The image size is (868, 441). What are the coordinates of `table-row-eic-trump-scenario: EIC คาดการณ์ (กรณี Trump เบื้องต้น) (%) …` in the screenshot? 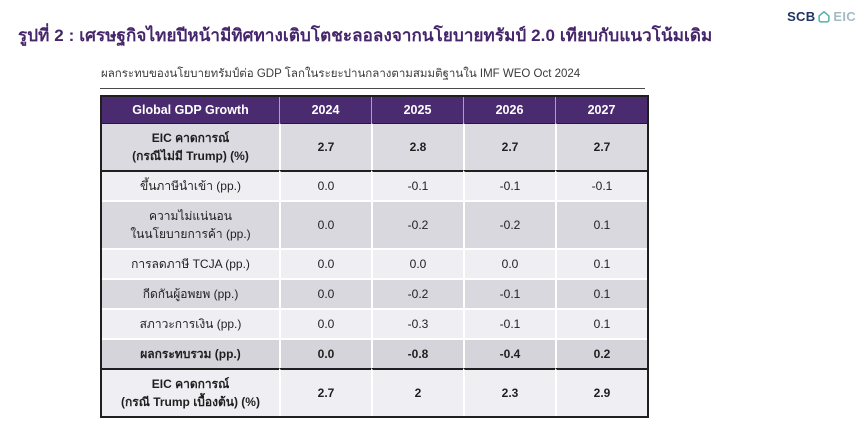 It's located at (374, 392).